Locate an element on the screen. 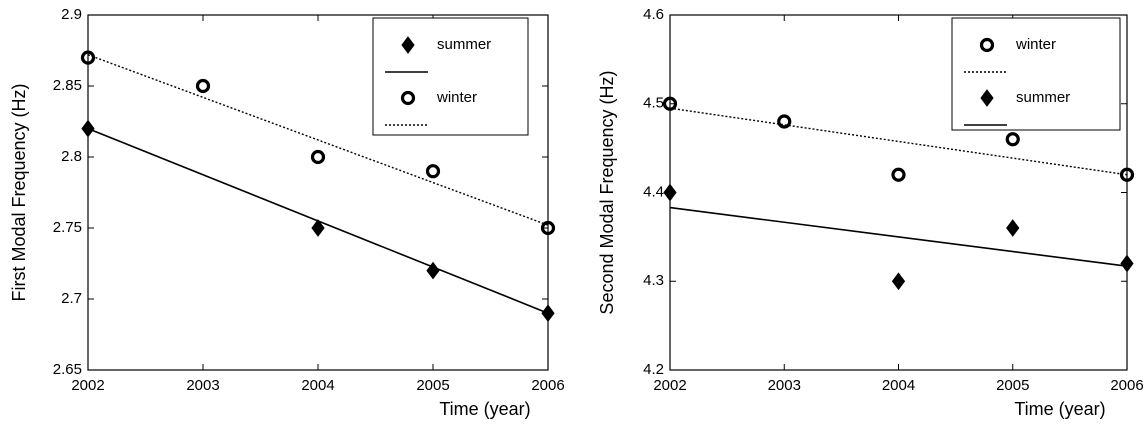  legend: summer winter is located at coordinates (450, 76).